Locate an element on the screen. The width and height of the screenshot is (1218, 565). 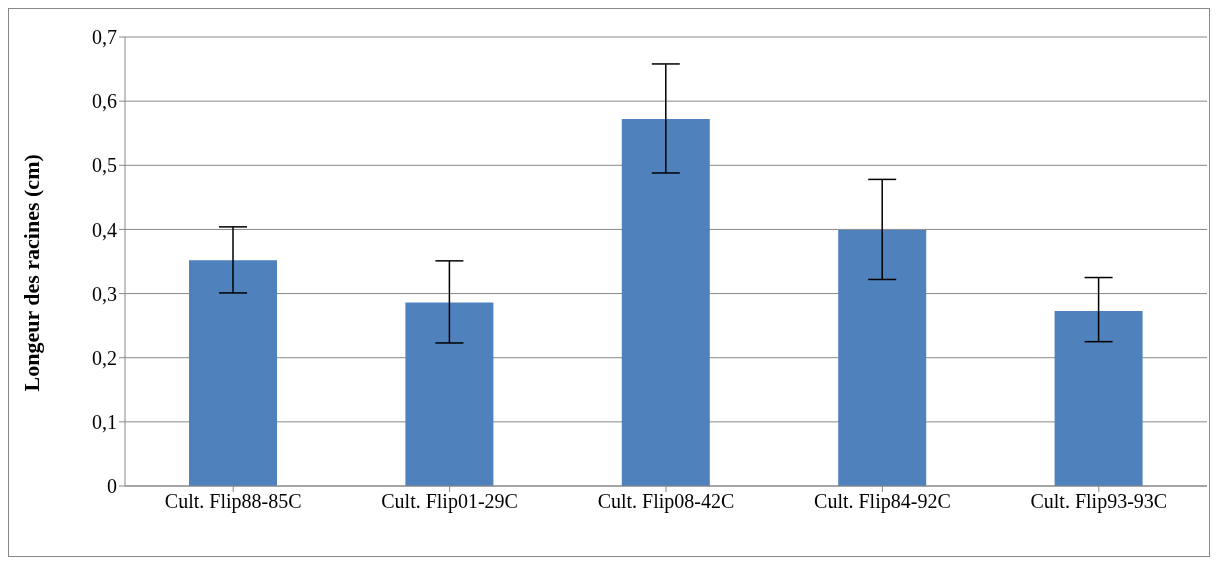
y-tick-label: 0,1 is located at coordinates (104, 421).